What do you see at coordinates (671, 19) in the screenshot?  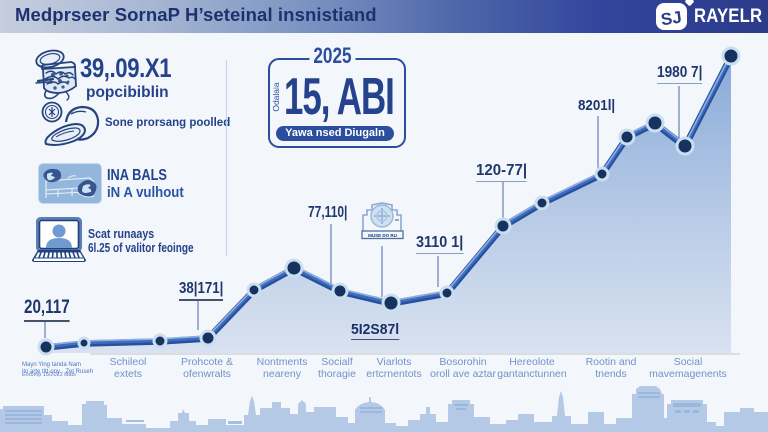 I see `svg-text: SJ` at bounding box center [671, 19].